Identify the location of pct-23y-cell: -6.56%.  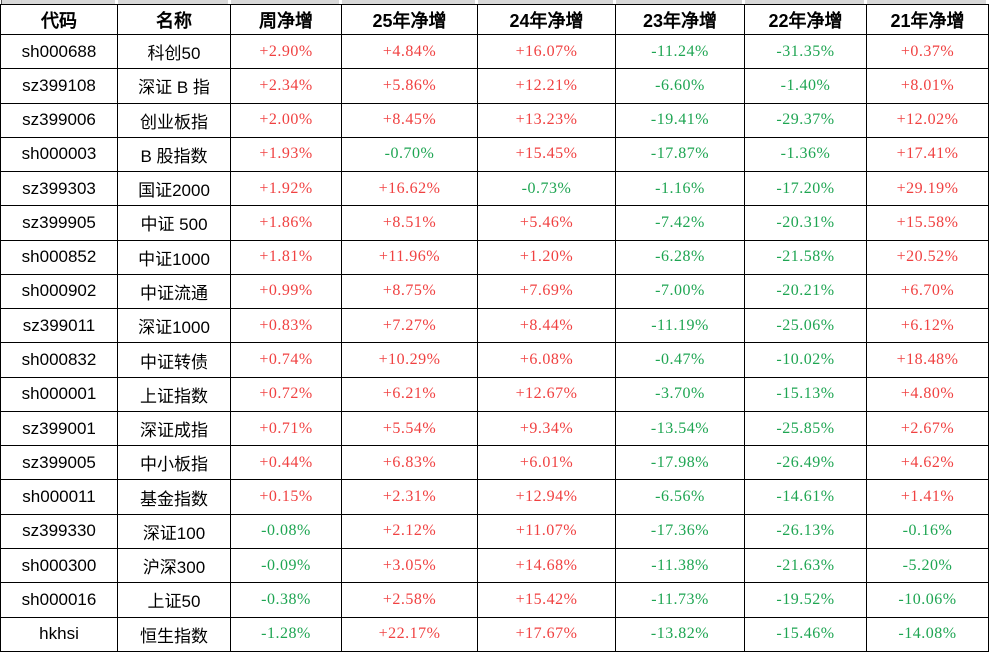
(680, 497).